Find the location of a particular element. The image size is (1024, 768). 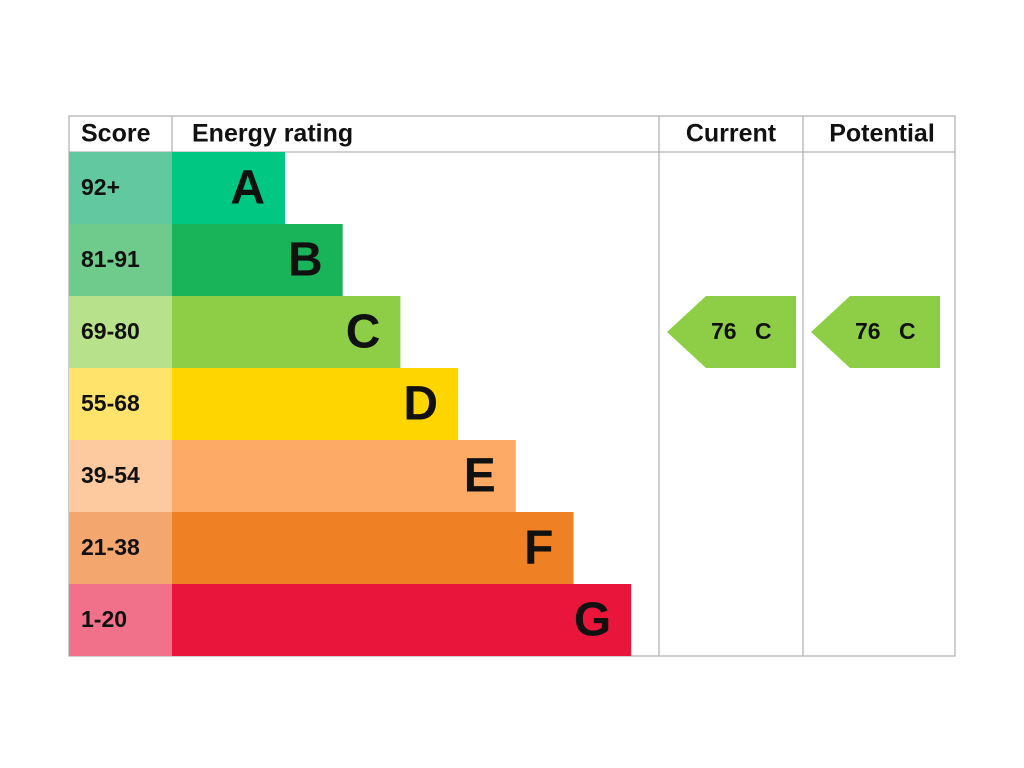

header-current: Current is located at coordinates (731, 134).